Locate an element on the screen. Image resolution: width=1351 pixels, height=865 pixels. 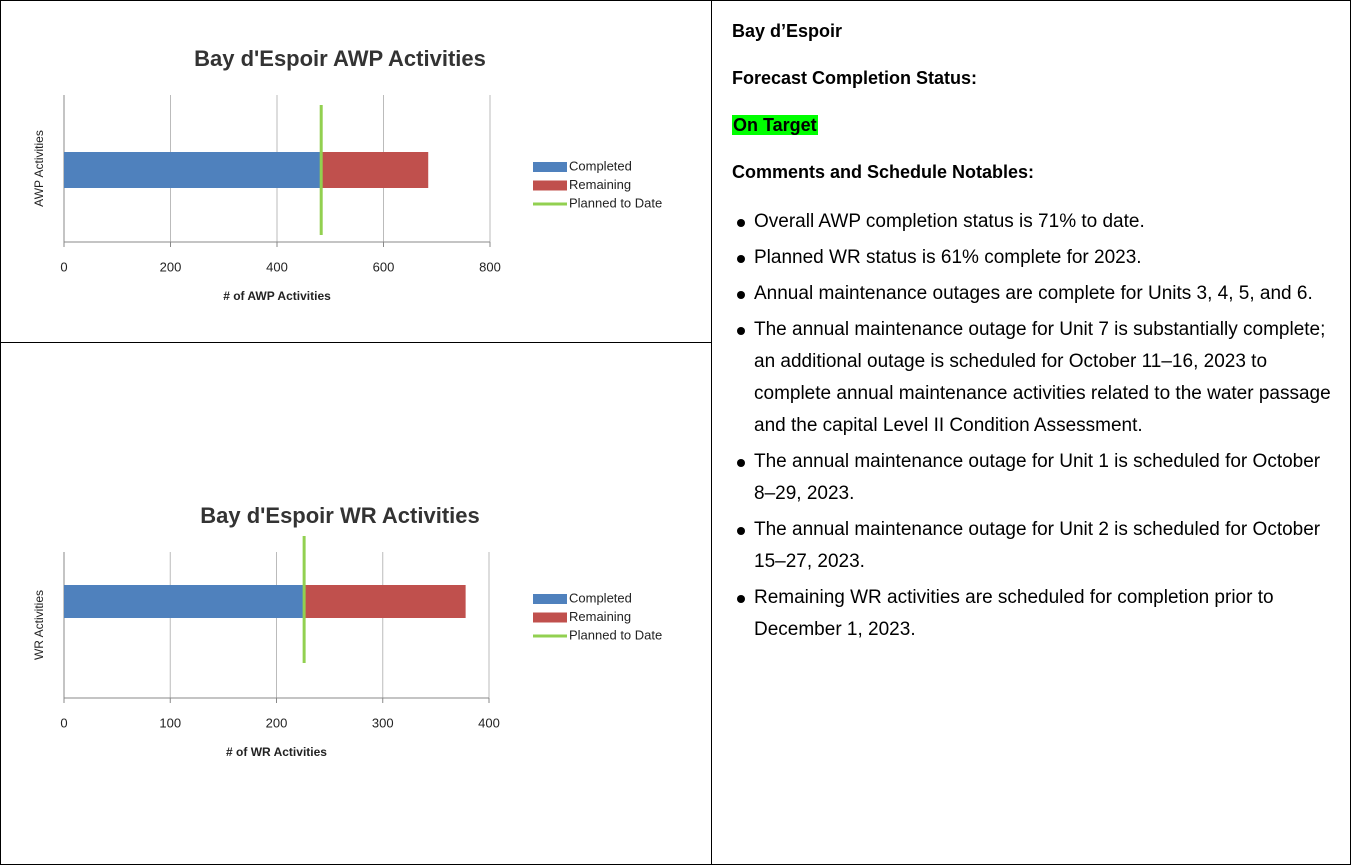
x-tick-label: 600 is located at coordinates (384, 266).